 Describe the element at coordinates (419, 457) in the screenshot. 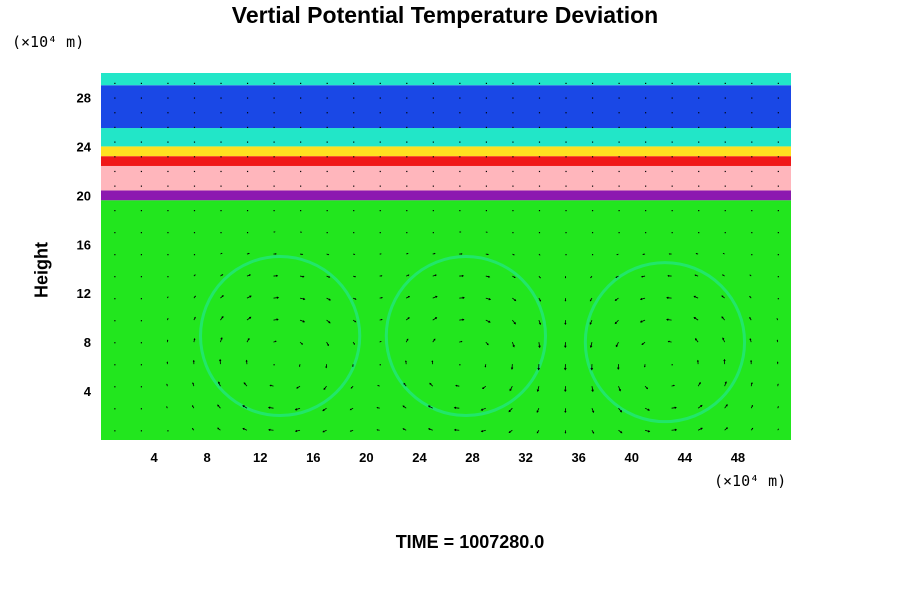

I see `x-tick-label: 24` at that location.